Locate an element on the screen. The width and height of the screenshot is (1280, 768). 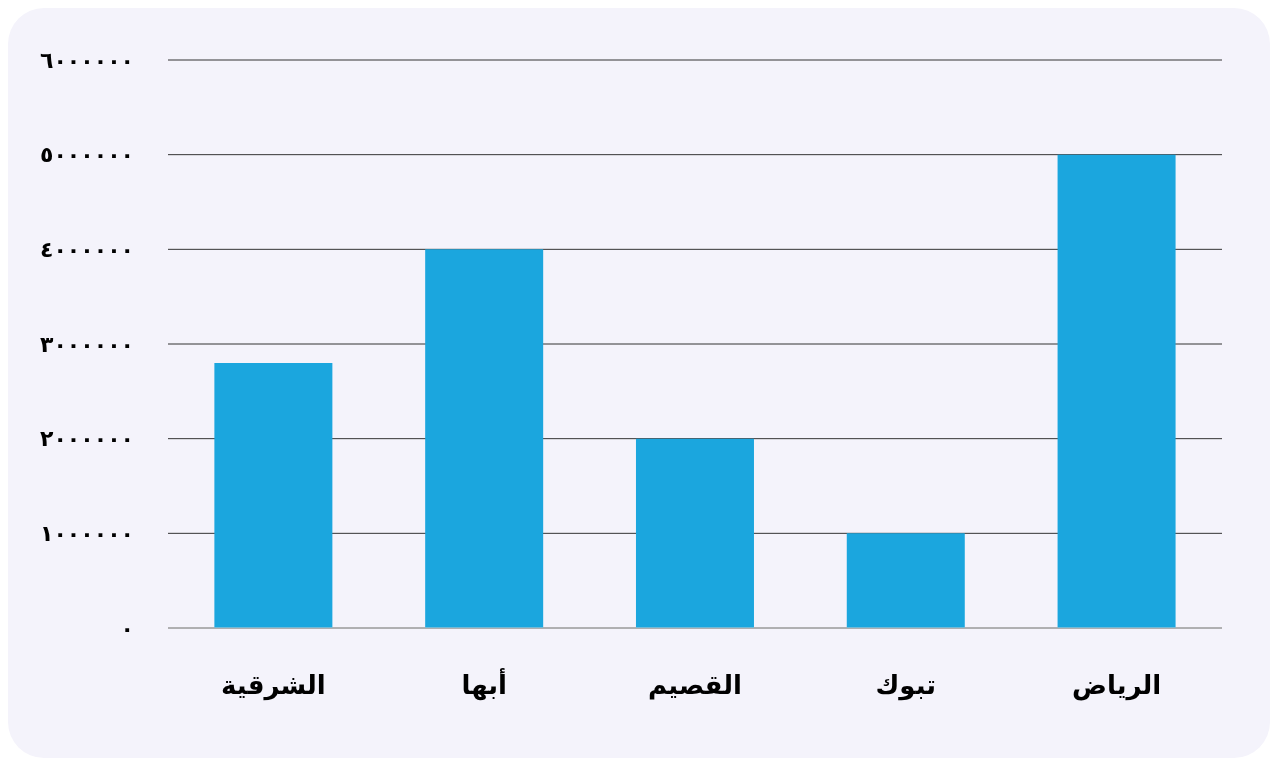
x-tick-label: الشرقية is located at coordinates (273, 686).